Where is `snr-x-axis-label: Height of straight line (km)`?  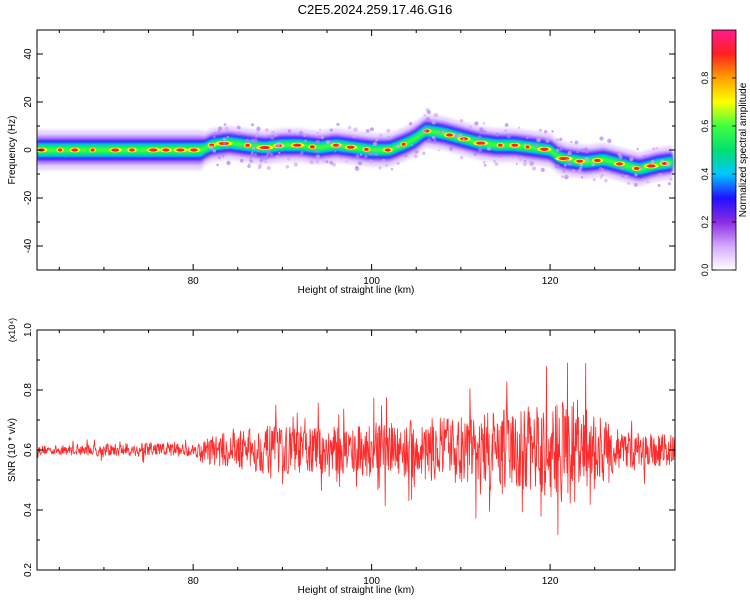
snr-x-axis-label: Height of straight line (km) is located at coordinates (356, 590).